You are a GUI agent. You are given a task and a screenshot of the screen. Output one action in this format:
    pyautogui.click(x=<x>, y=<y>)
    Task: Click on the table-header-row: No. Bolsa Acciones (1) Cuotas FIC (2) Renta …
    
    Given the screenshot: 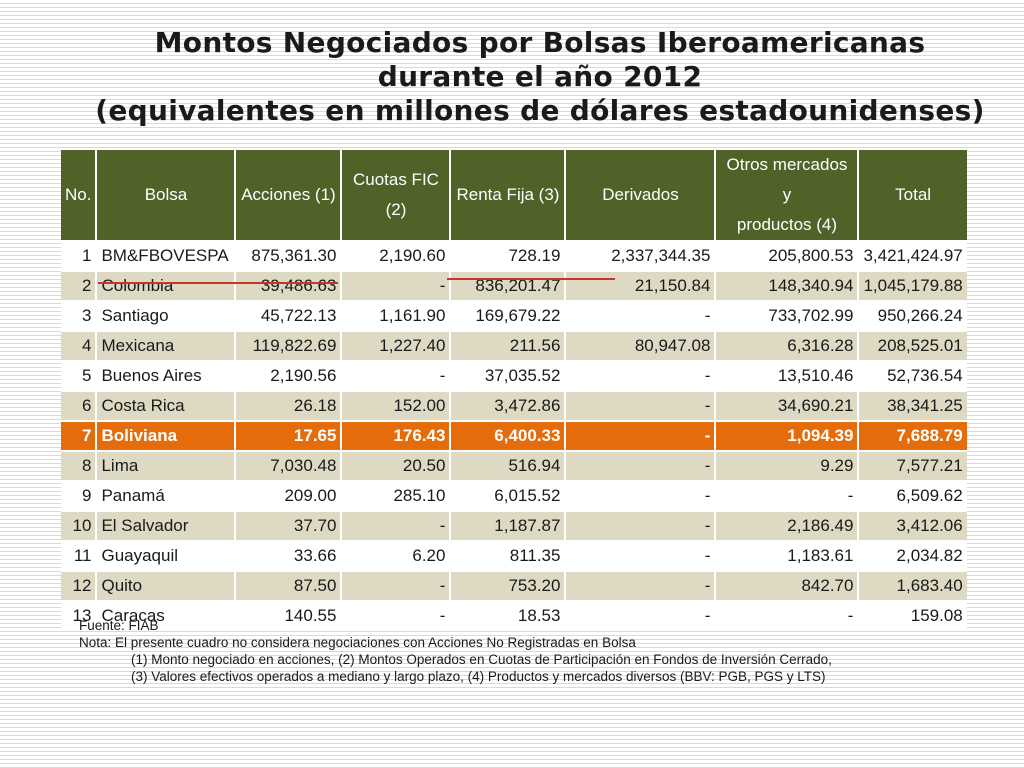 What is the action you would take?
    pyautogui.click(x=514, y=195)
    